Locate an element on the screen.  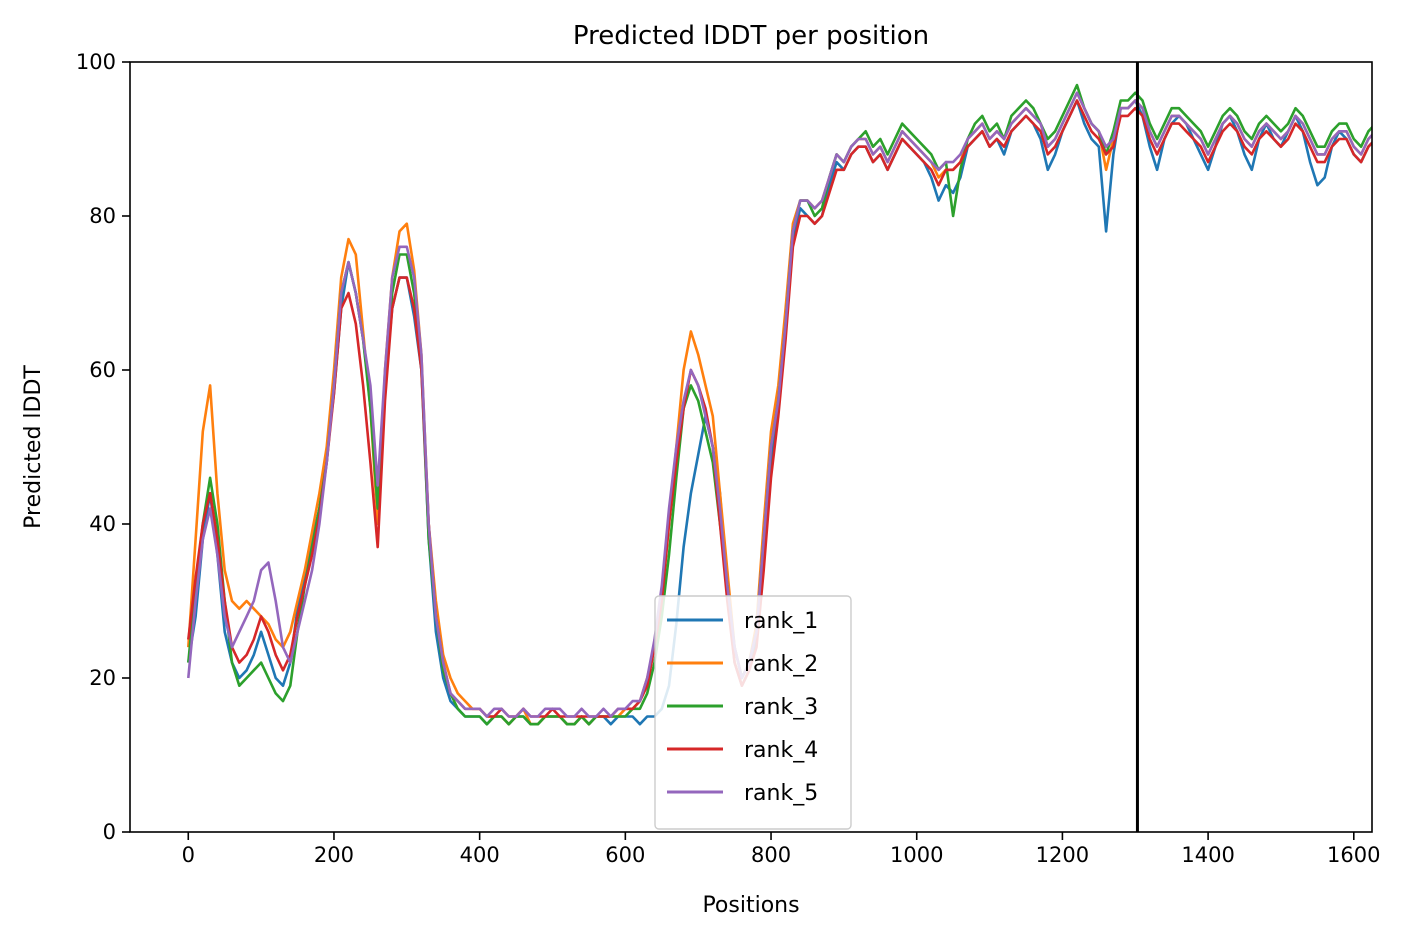
x-tick-label: 1000 is located at coordinates (916, 855).